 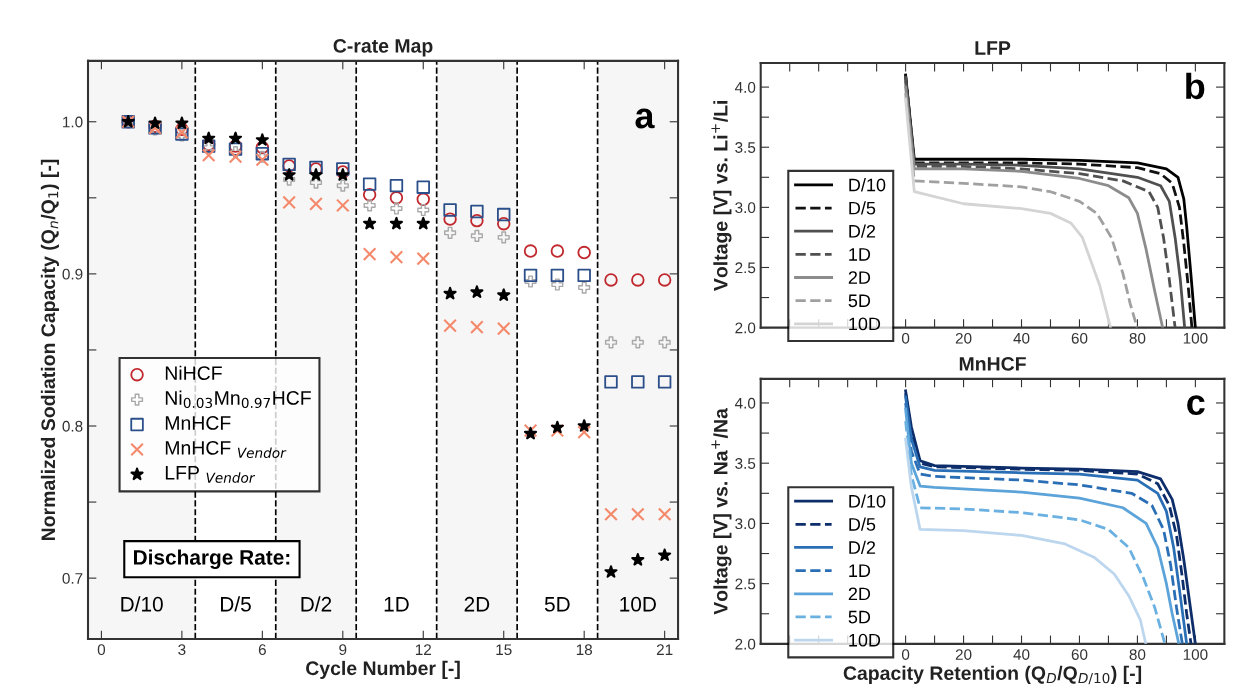 I want to click on x-axis-title: Capacity Retention (Q$_{D}$/Q$_{D/10}$) [-], so click(x=992, y=675).